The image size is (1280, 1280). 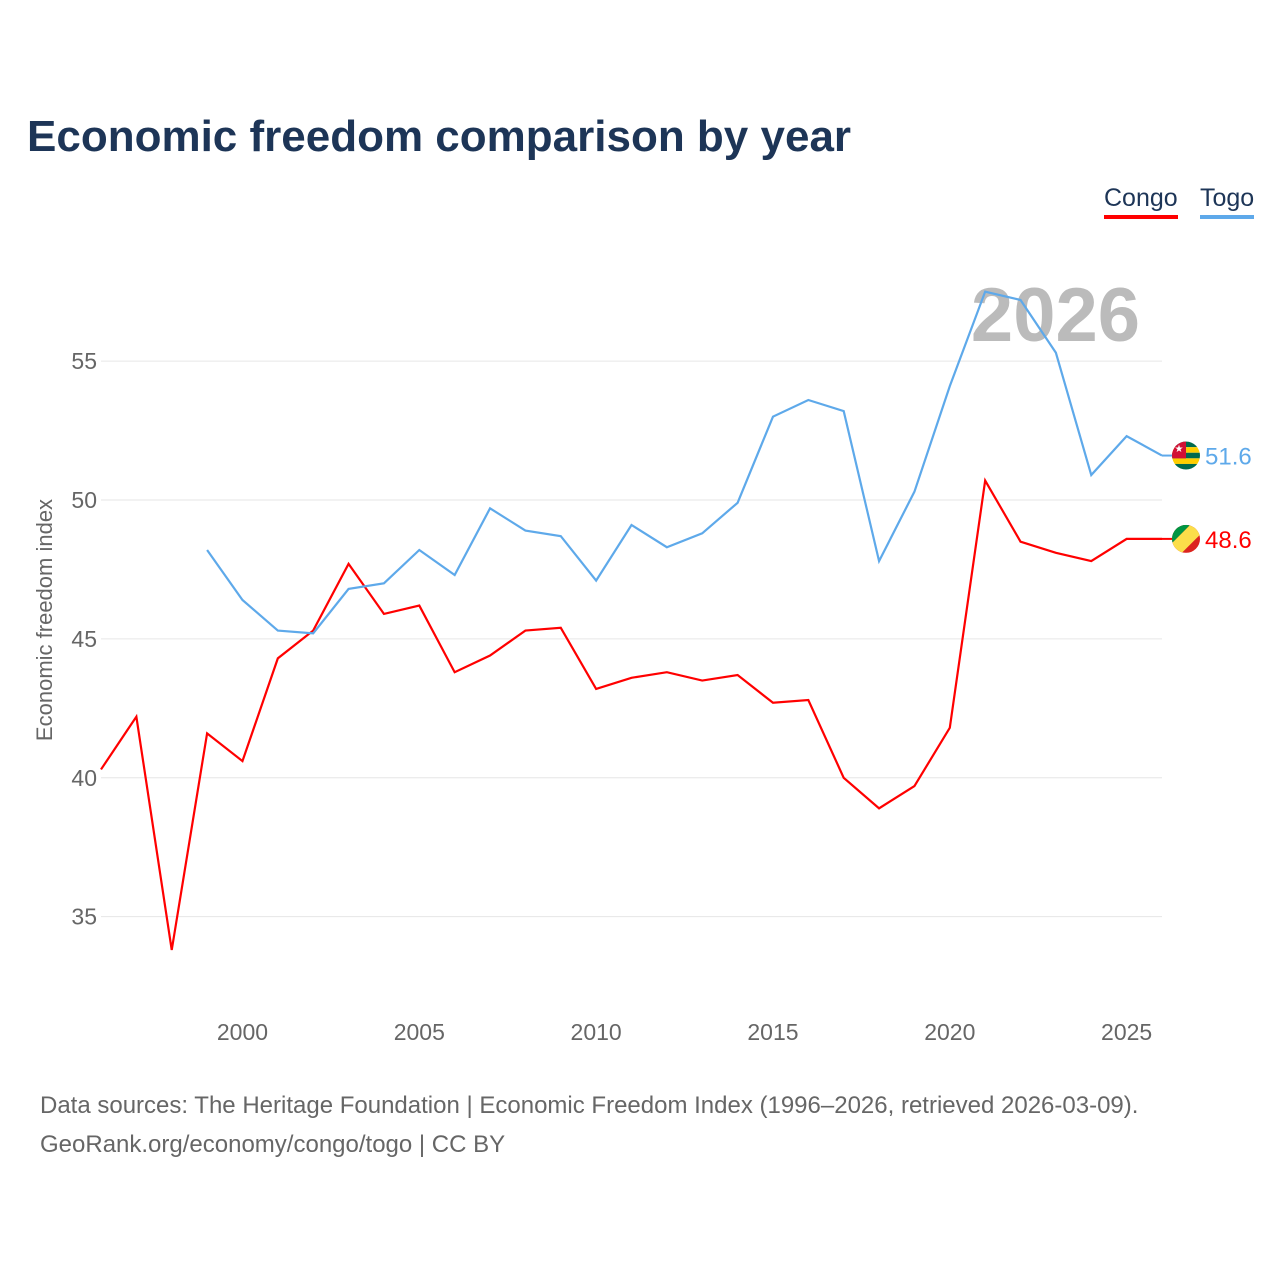 I want to click on end-value-label-togo: 51.6, so click(x=1228, y=457).